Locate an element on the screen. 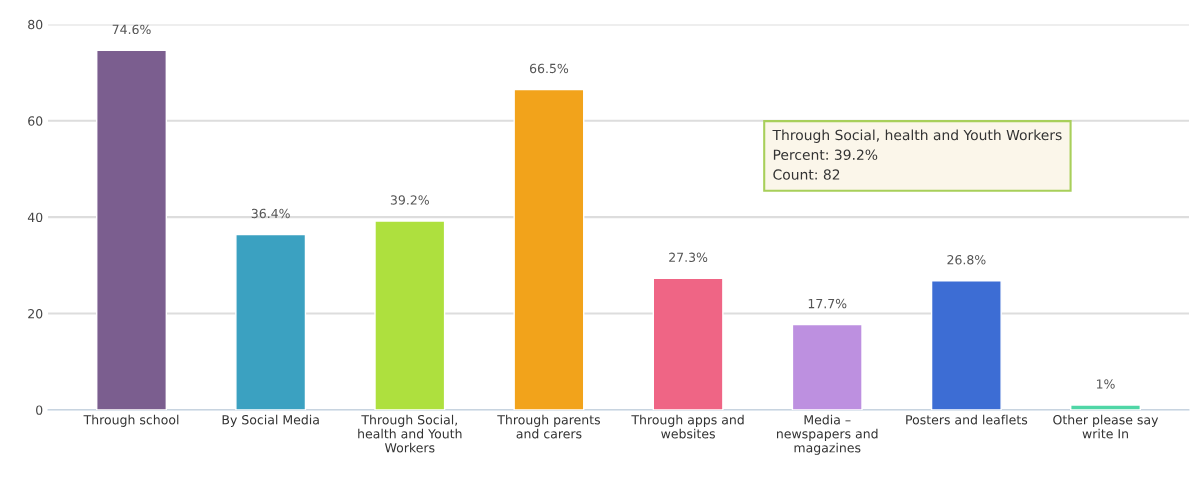  x-tick-label: By Social Media is located at coordinates (270, 420).